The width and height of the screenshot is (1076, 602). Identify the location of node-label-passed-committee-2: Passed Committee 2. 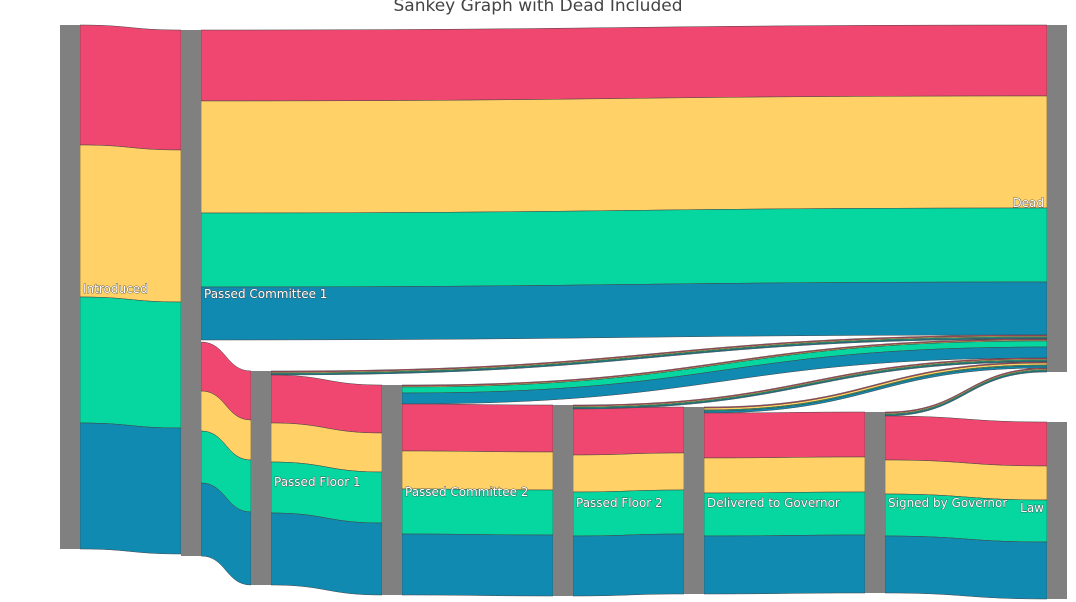
(466, 492).